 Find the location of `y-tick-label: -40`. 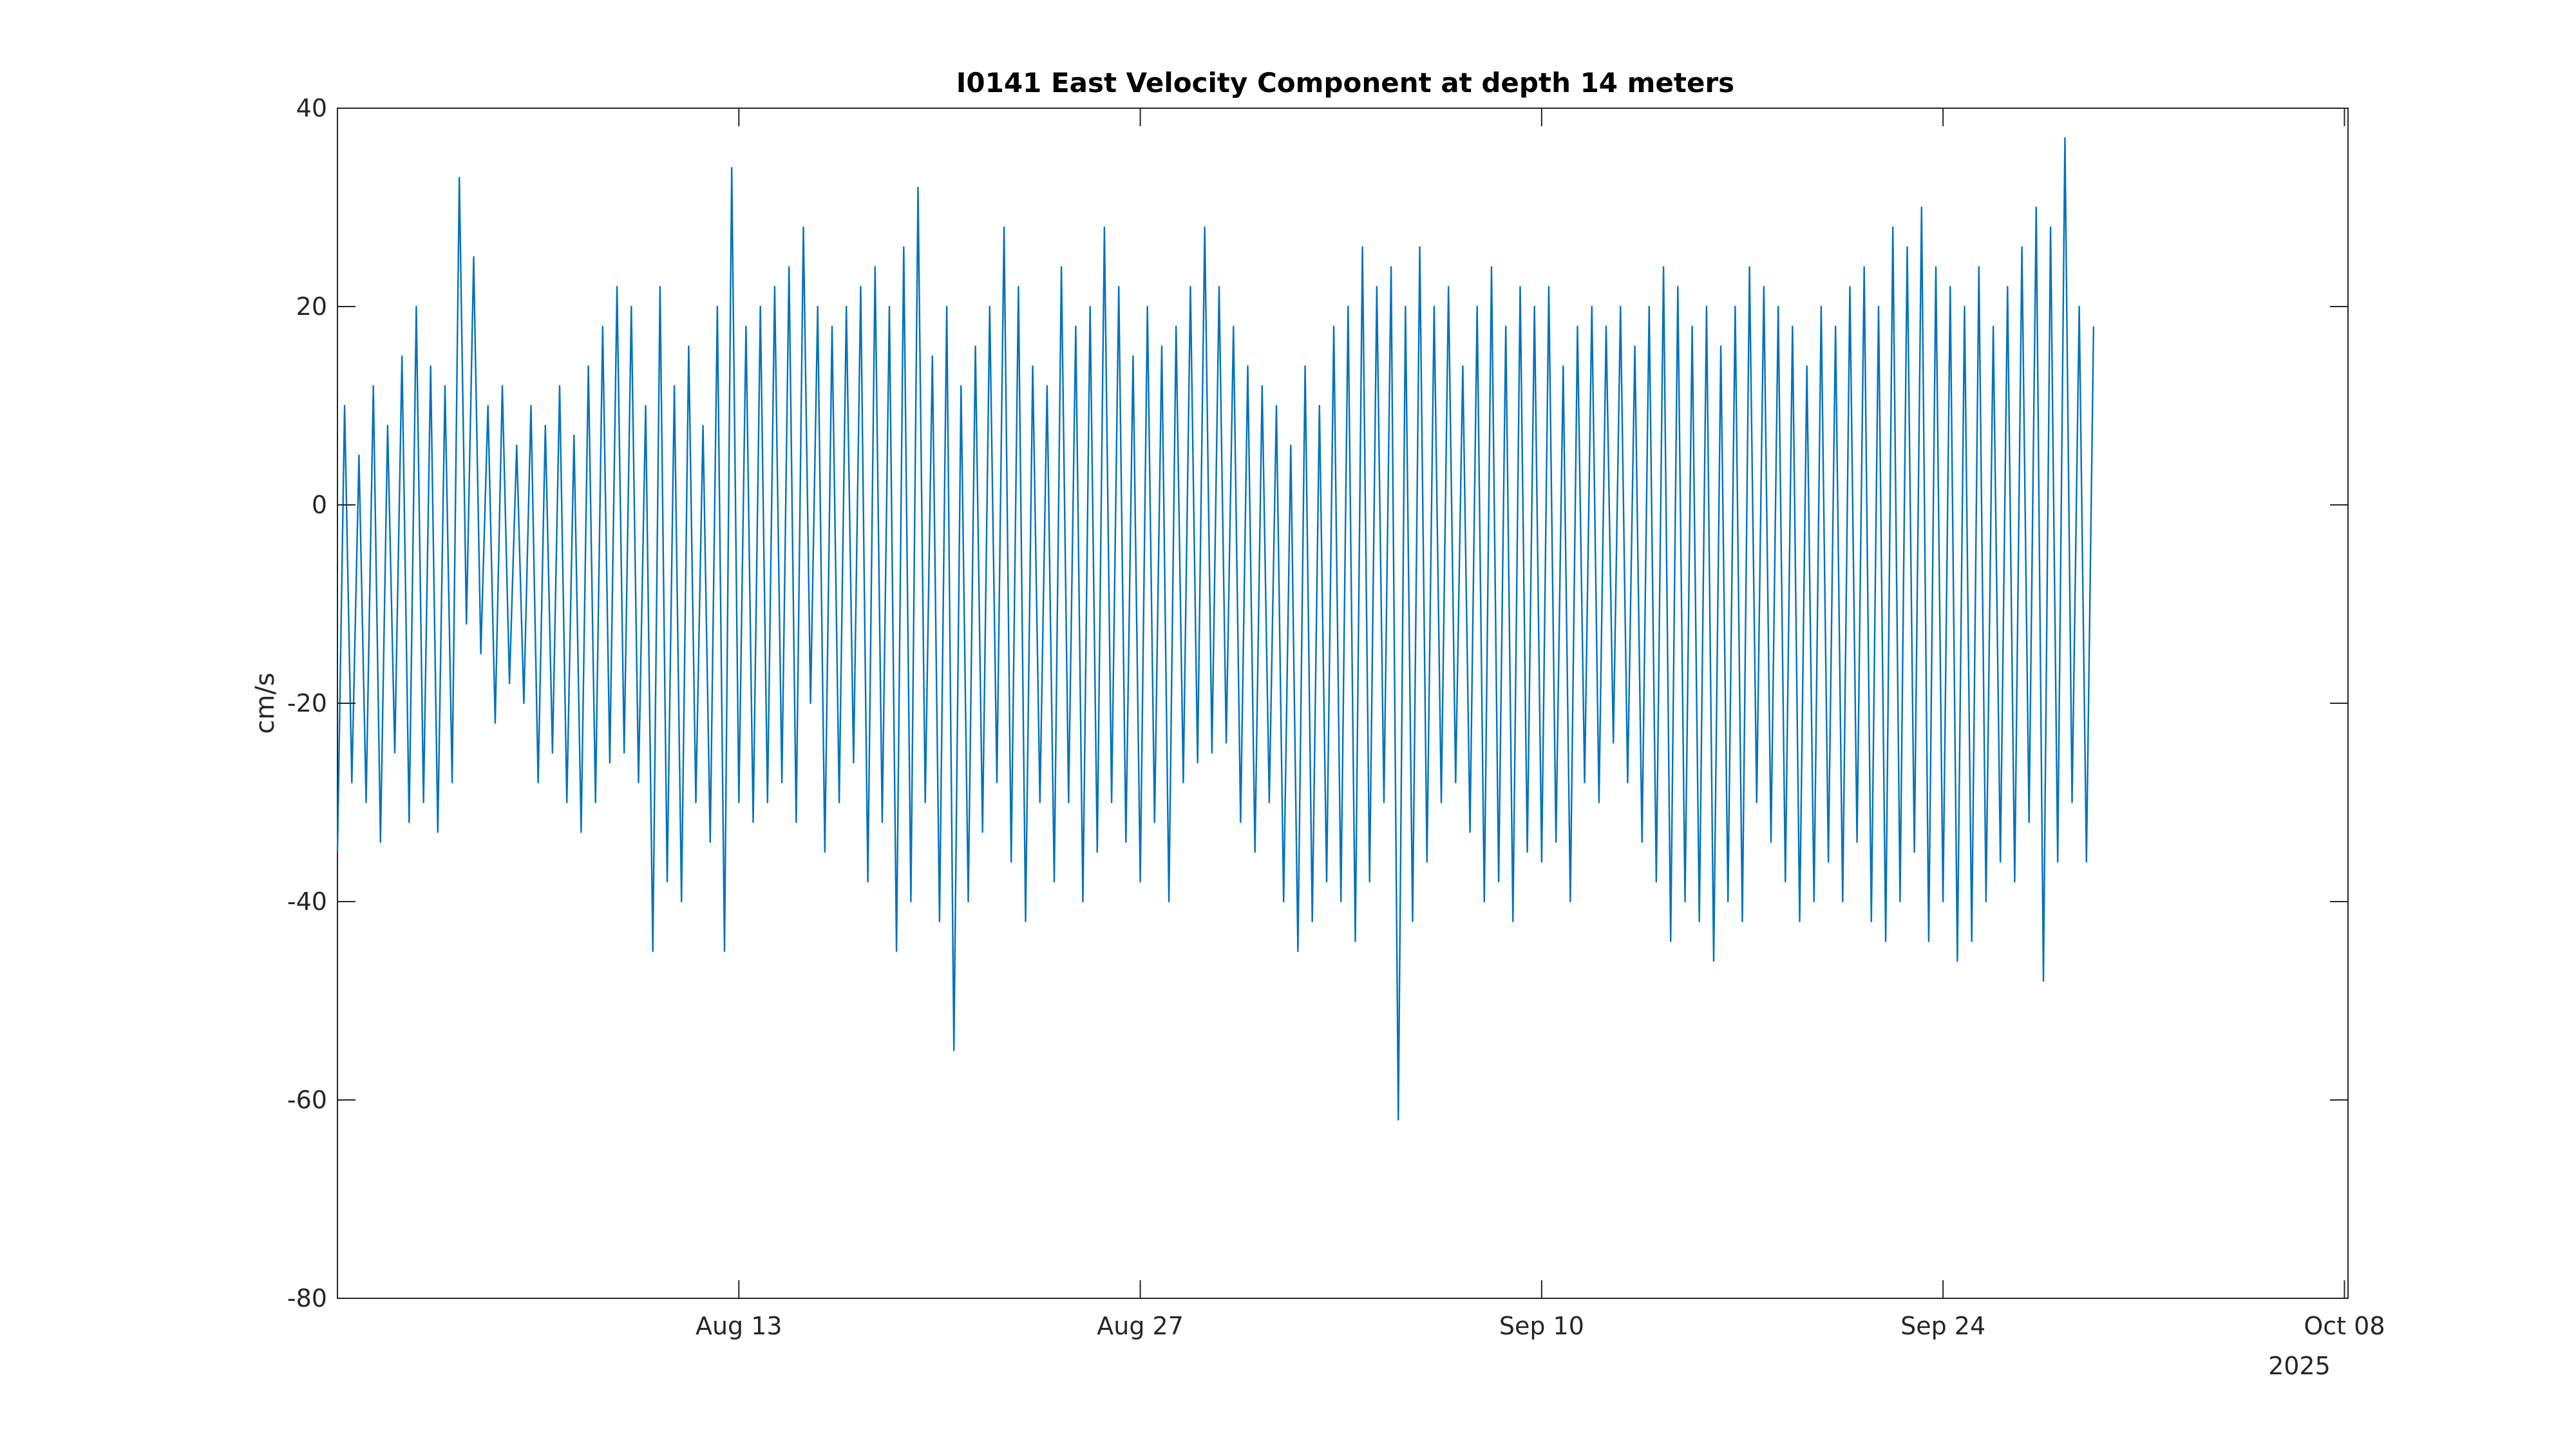

y-tick-label: -40 is located at coordinates (307, 902).